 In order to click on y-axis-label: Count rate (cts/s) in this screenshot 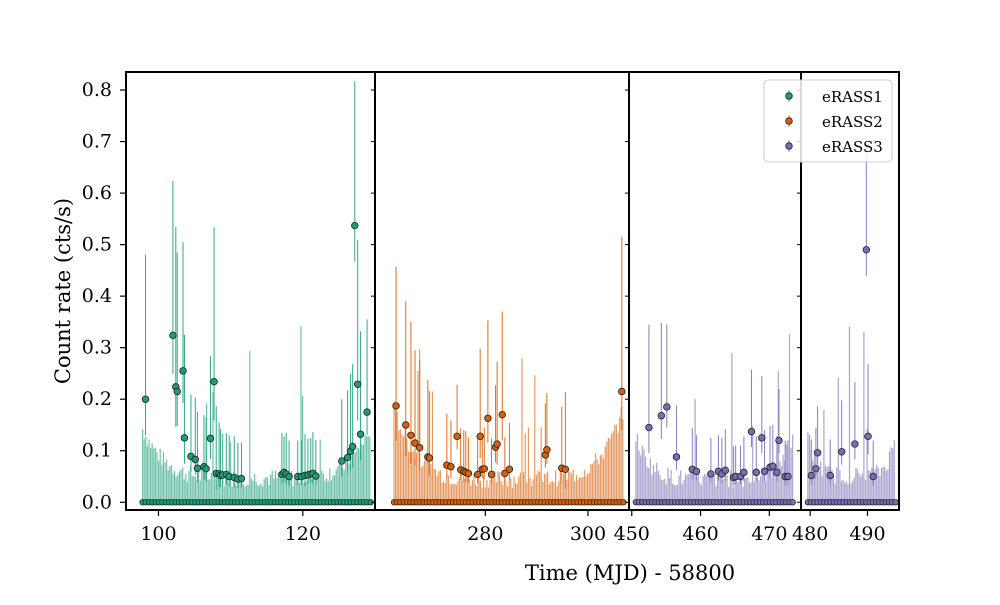, I will do `click(63, 291)`.